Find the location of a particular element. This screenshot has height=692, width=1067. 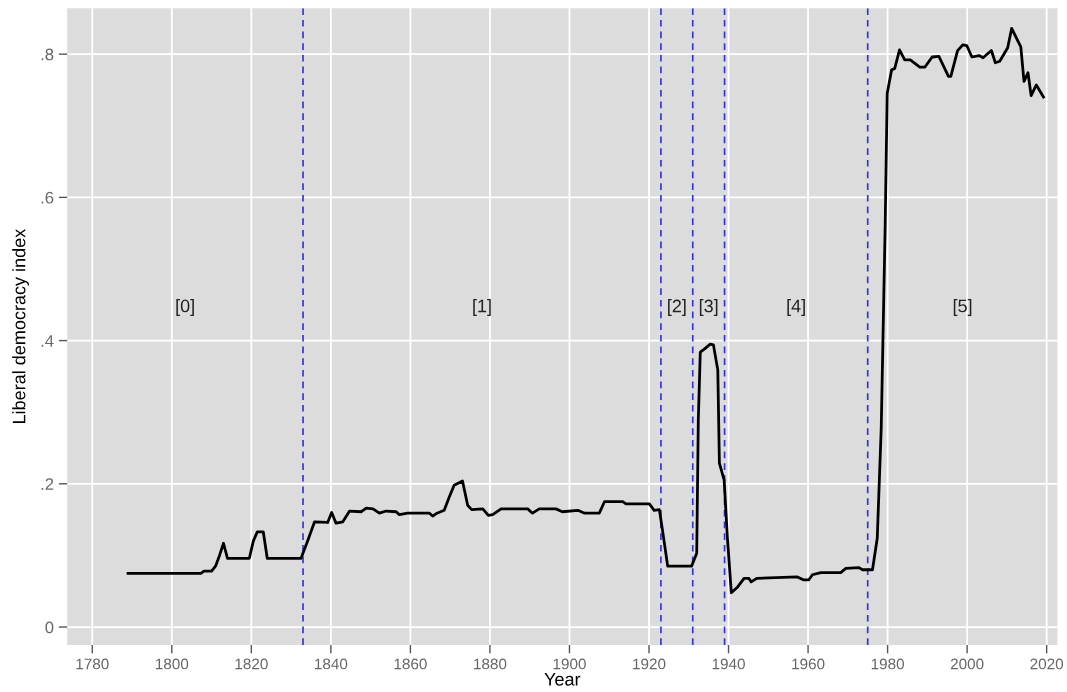

x-tick-label: 1980 is located at coordinates (887, 664).